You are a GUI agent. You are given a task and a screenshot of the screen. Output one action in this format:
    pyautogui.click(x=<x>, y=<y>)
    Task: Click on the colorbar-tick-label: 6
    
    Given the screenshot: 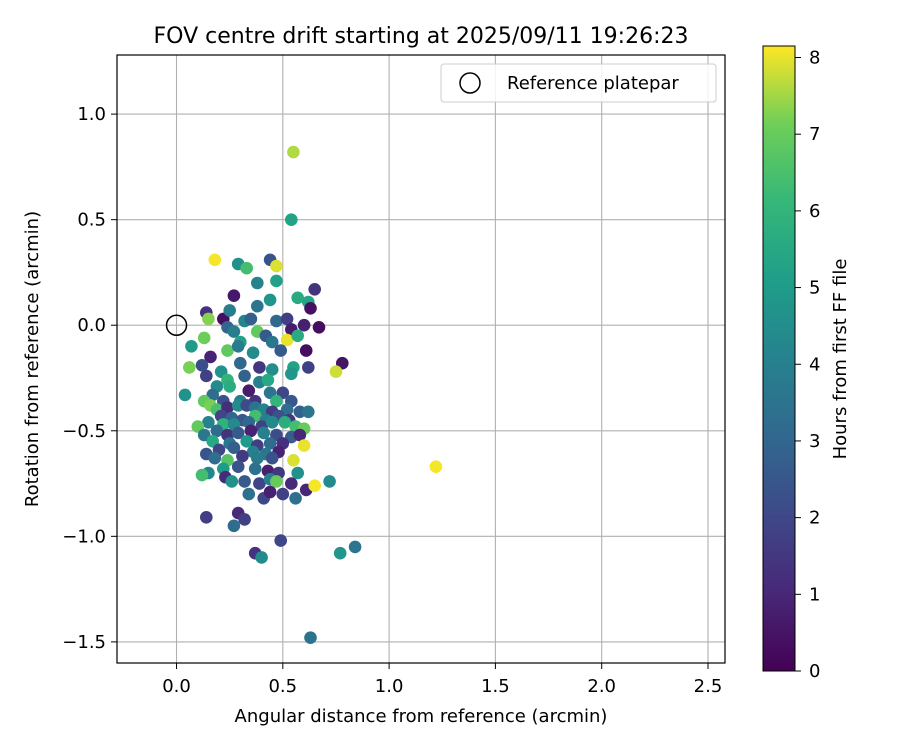 What is the action you would take?
    pyautogui.click(x=814, y=211)
    